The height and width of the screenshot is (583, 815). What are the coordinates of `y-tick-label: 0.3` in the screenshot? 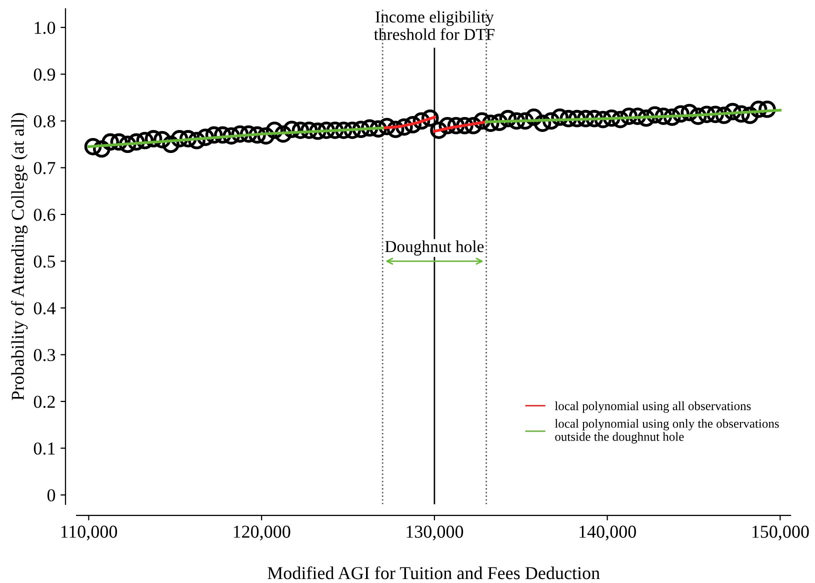 It's located at (45, 355).